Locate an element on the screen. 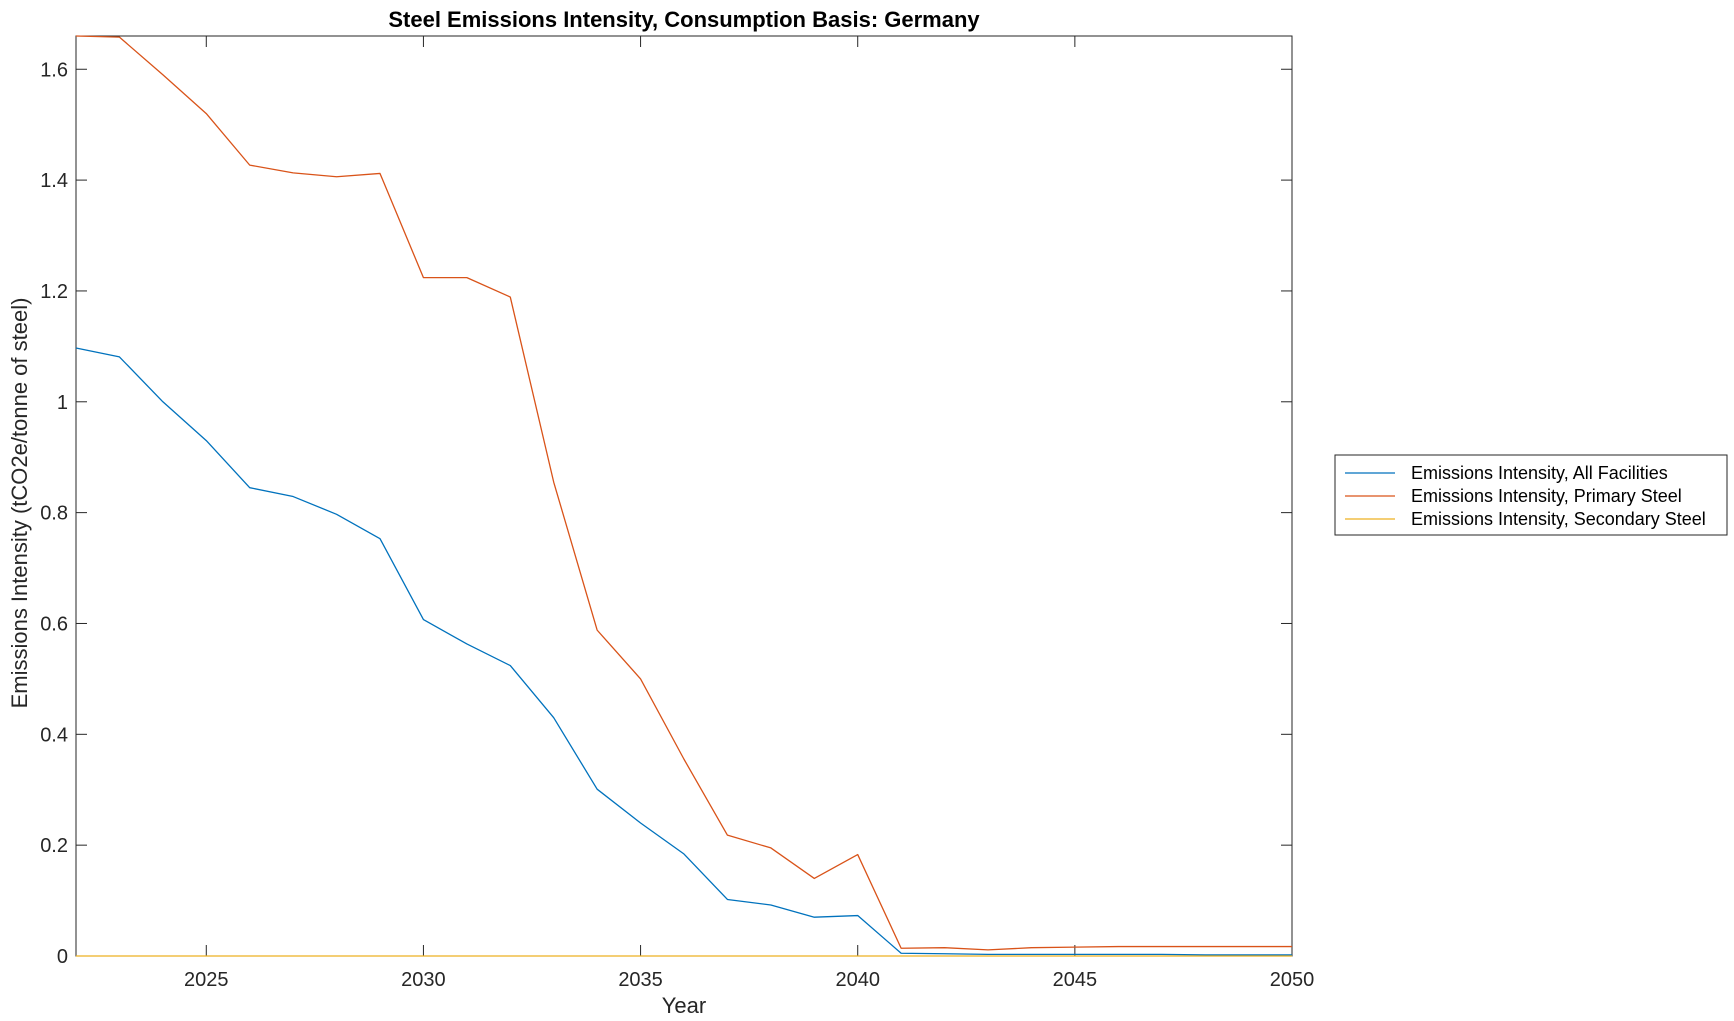 Image resolution: width=1734 pixels, height=1021 pixels. x-tick-label: 2025 is located at coordinates (206, 980).